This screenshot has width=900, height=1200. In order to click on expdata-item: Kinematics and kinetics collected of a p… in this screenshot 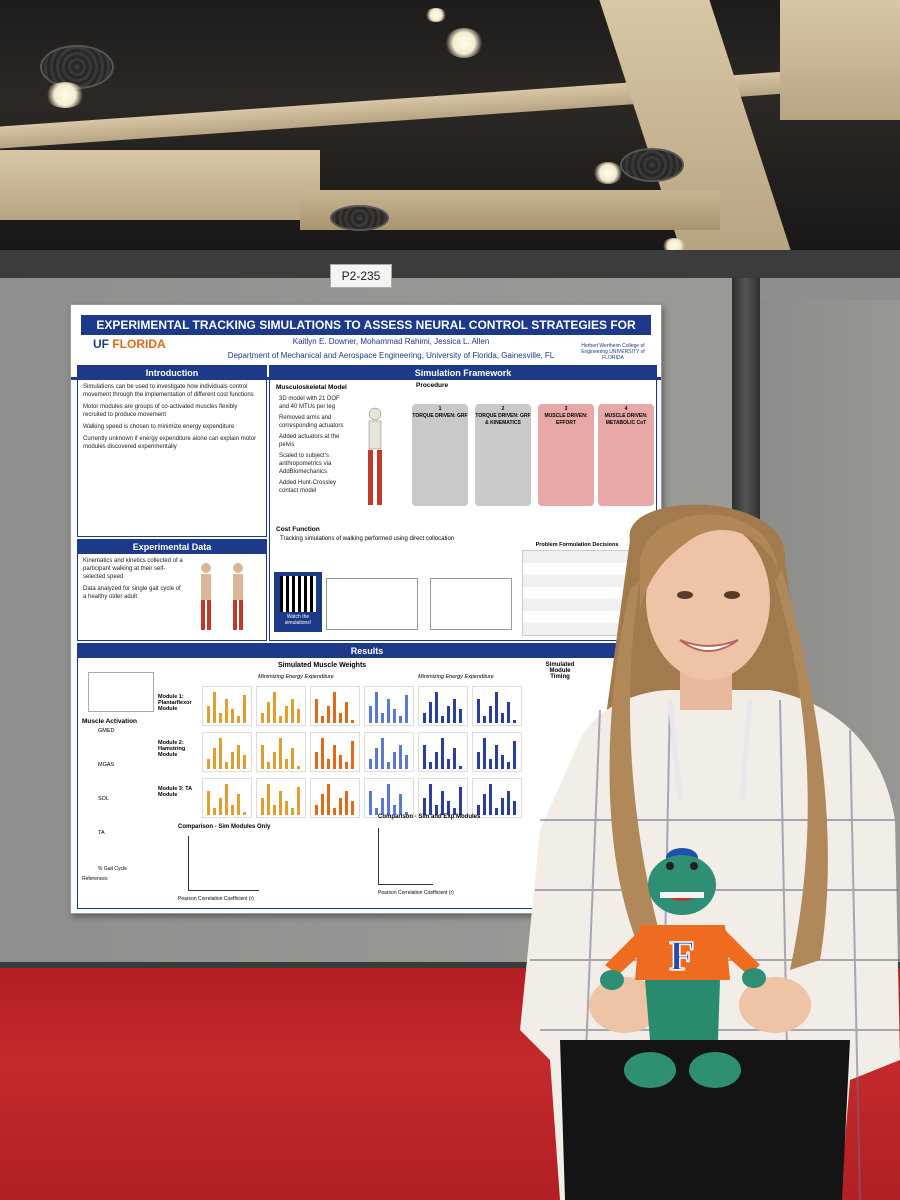, I will do `click(133, 569)`.